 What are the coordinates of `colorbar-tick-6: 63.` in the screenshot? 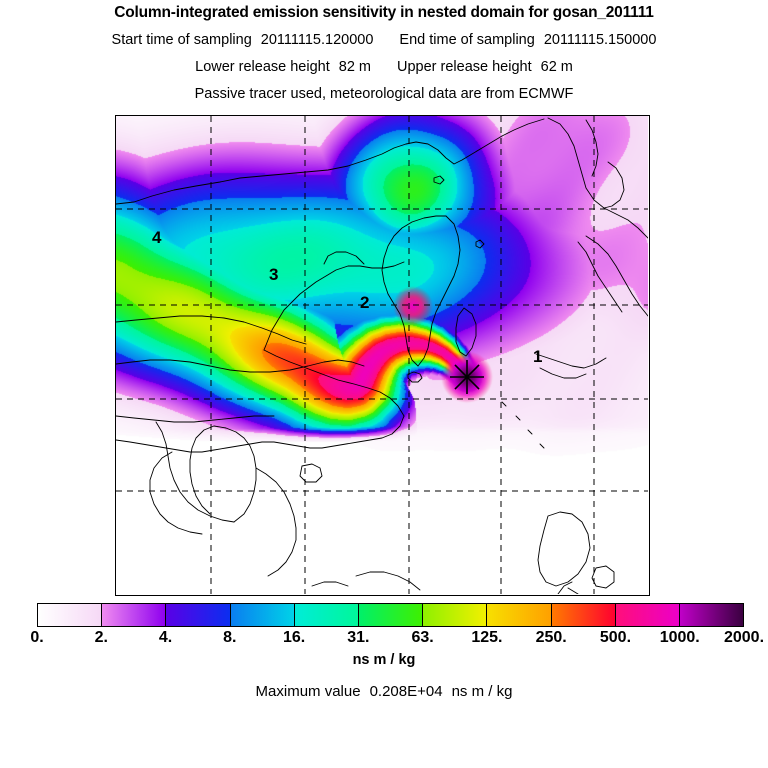 It's located at (422, 637).